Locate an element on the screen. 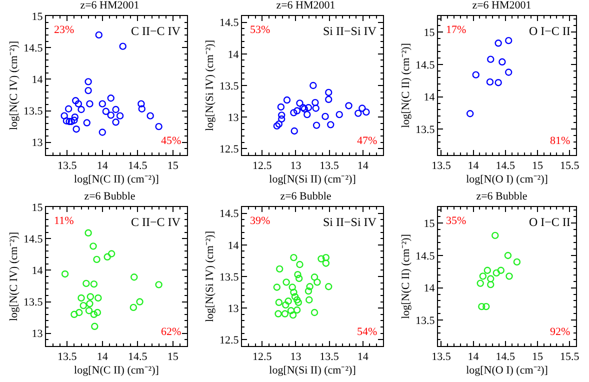 The image size is (589, 382). annotation: 47% is located at coordinates (367, 141).